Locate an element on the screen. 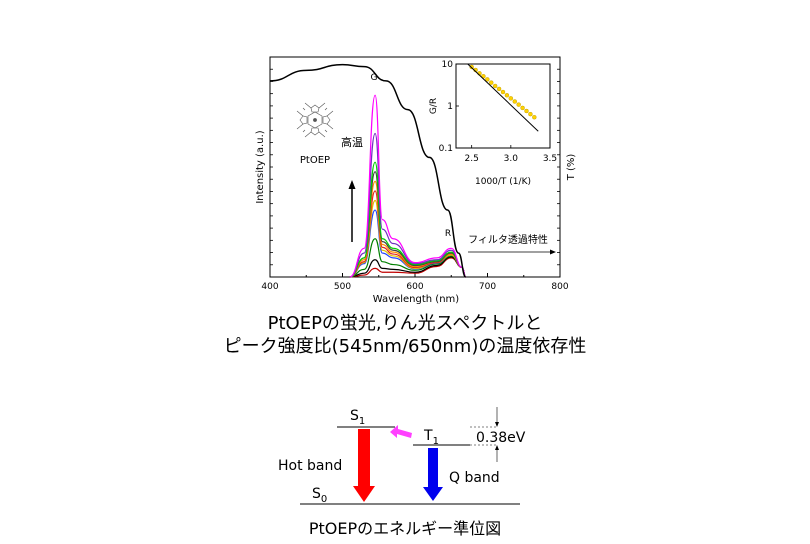 The width and height of the screenshot is (810, 544). t1-label: T1 is located at coordinates (431, 437).